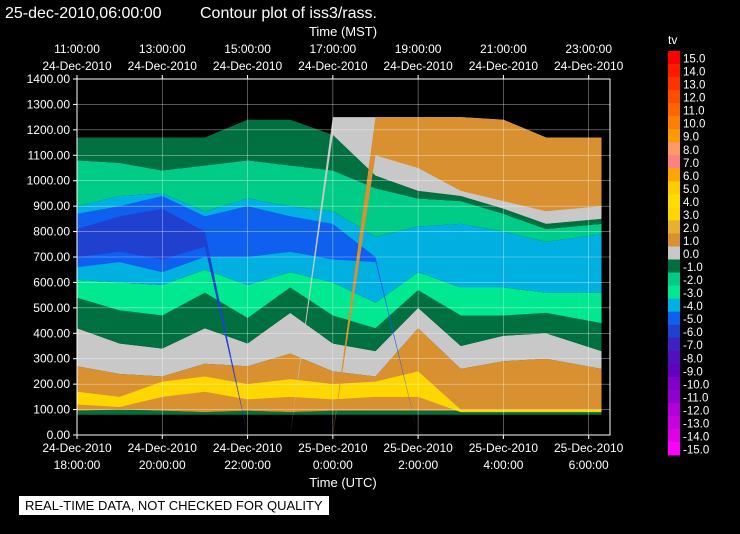 This screenshot has height=534, width=740. What do you see at coordinates (691, 164) in the screenshot?
I see `legend-label: 7.0` at bounding box center [691, 164].